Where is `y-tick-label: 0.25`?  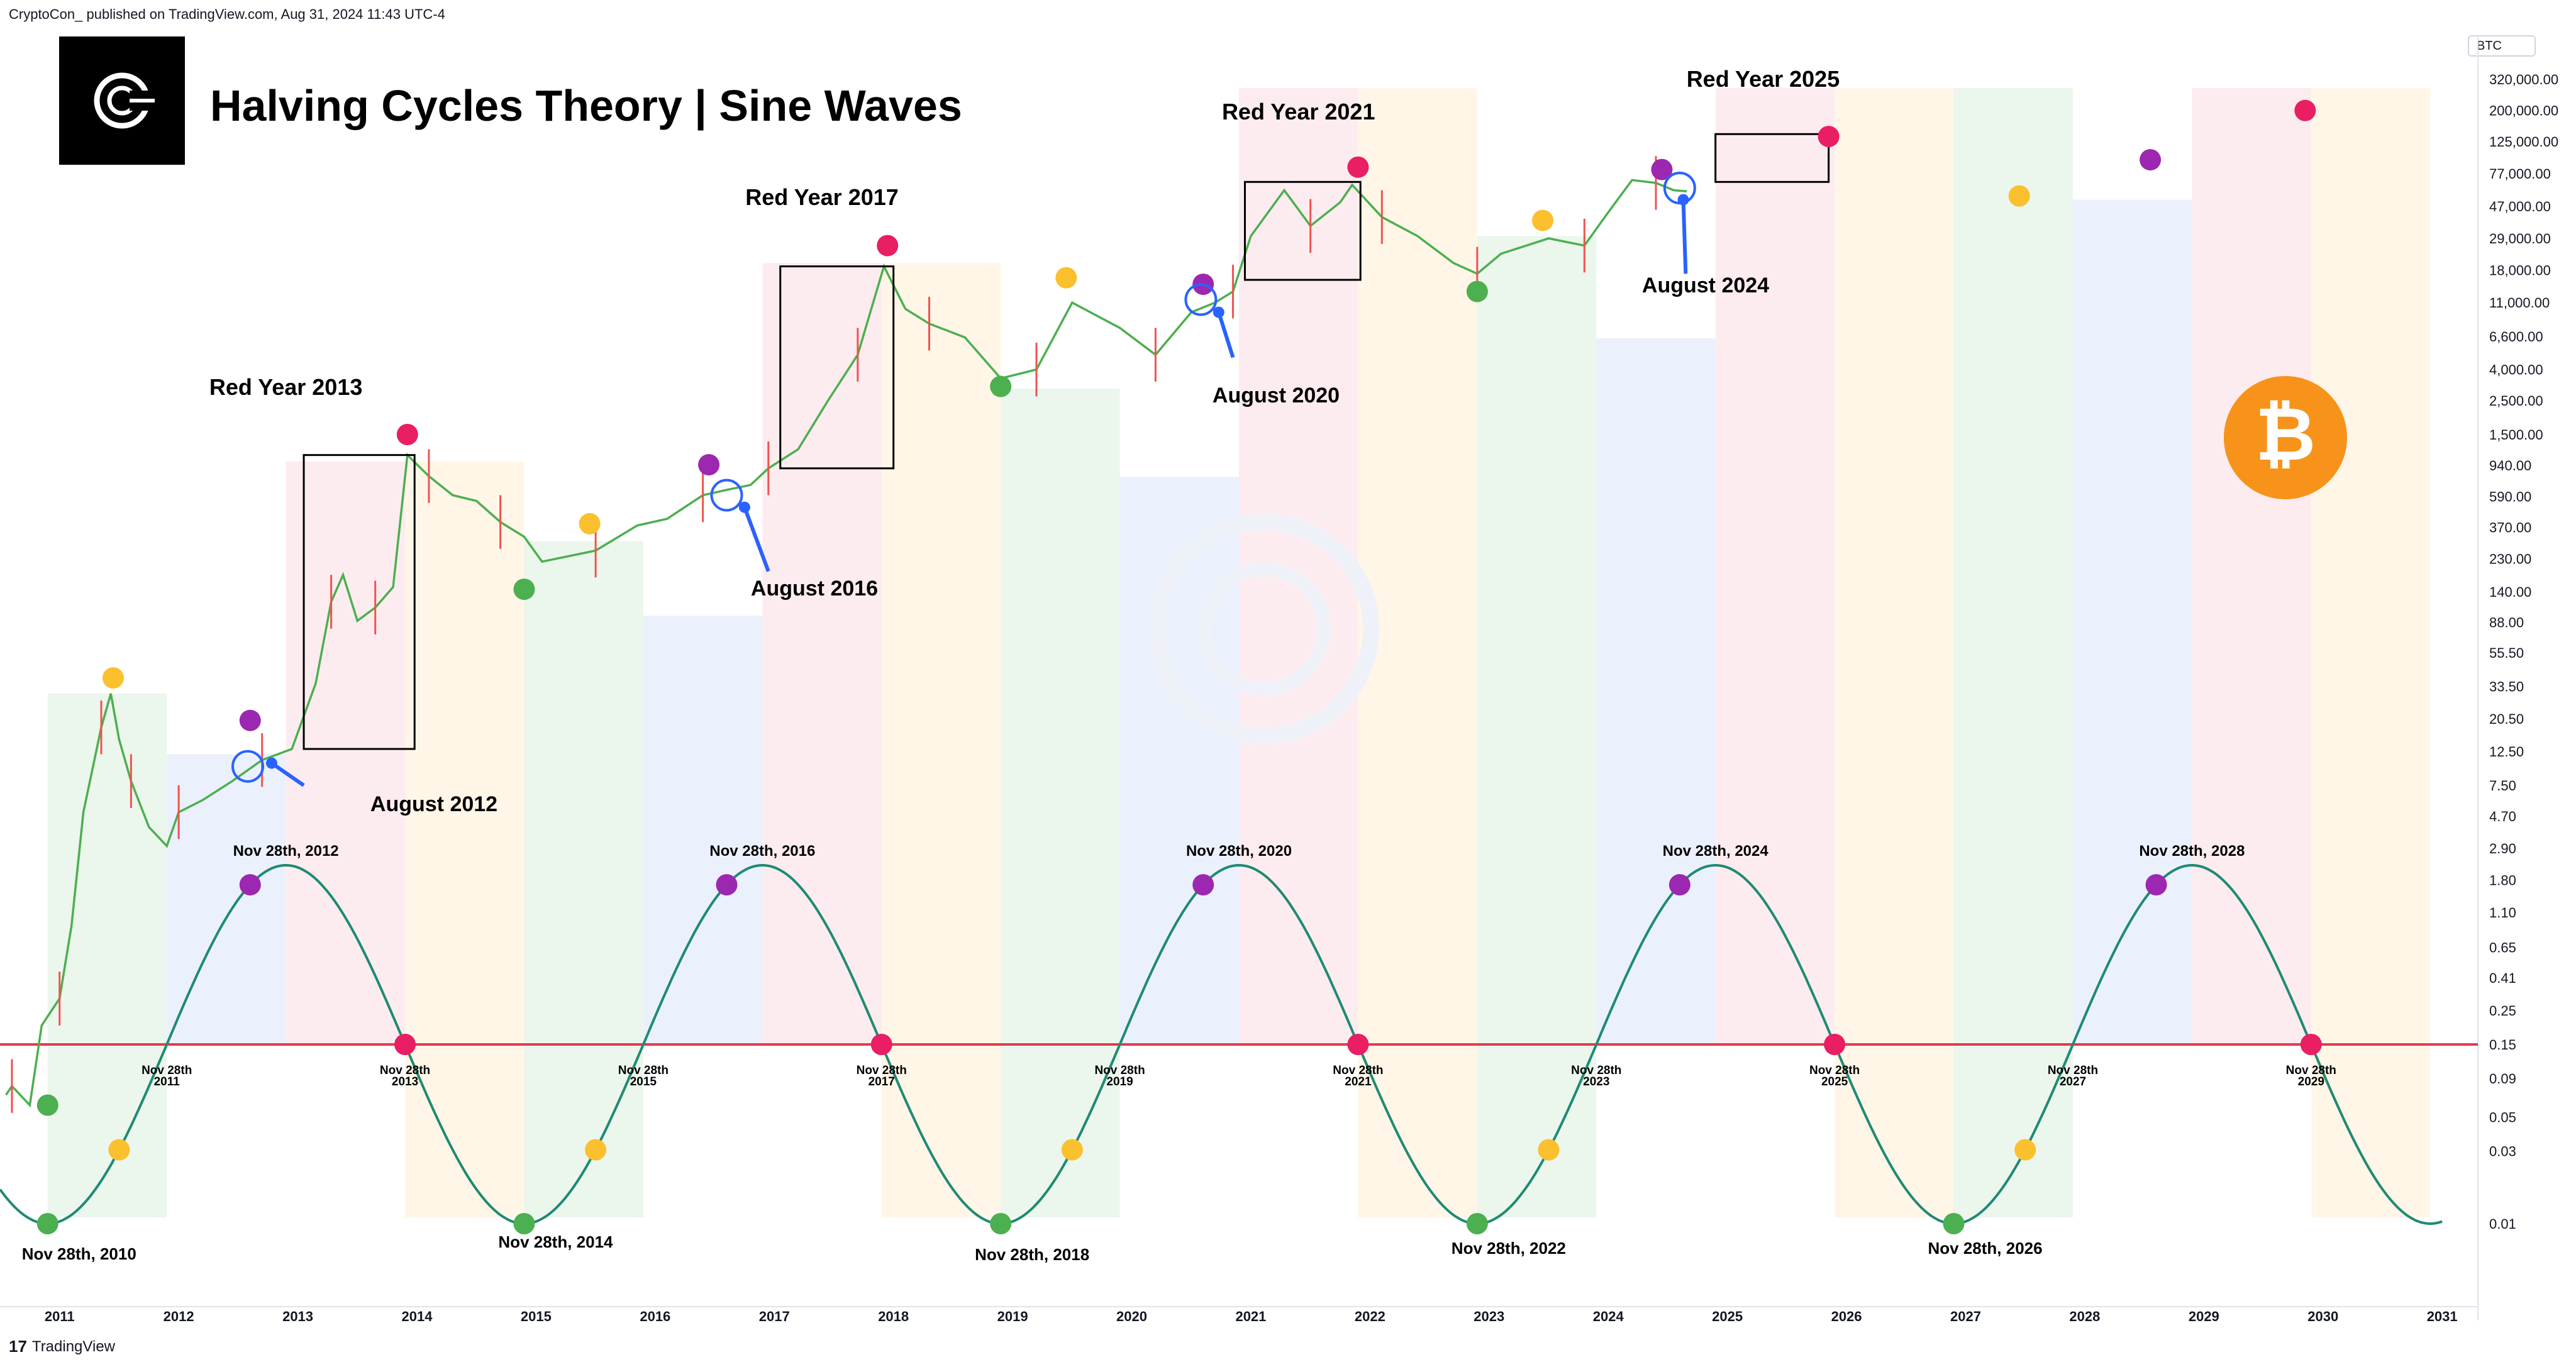 y-tick-label: 0.25 is located at coordinates (2502, 1011).